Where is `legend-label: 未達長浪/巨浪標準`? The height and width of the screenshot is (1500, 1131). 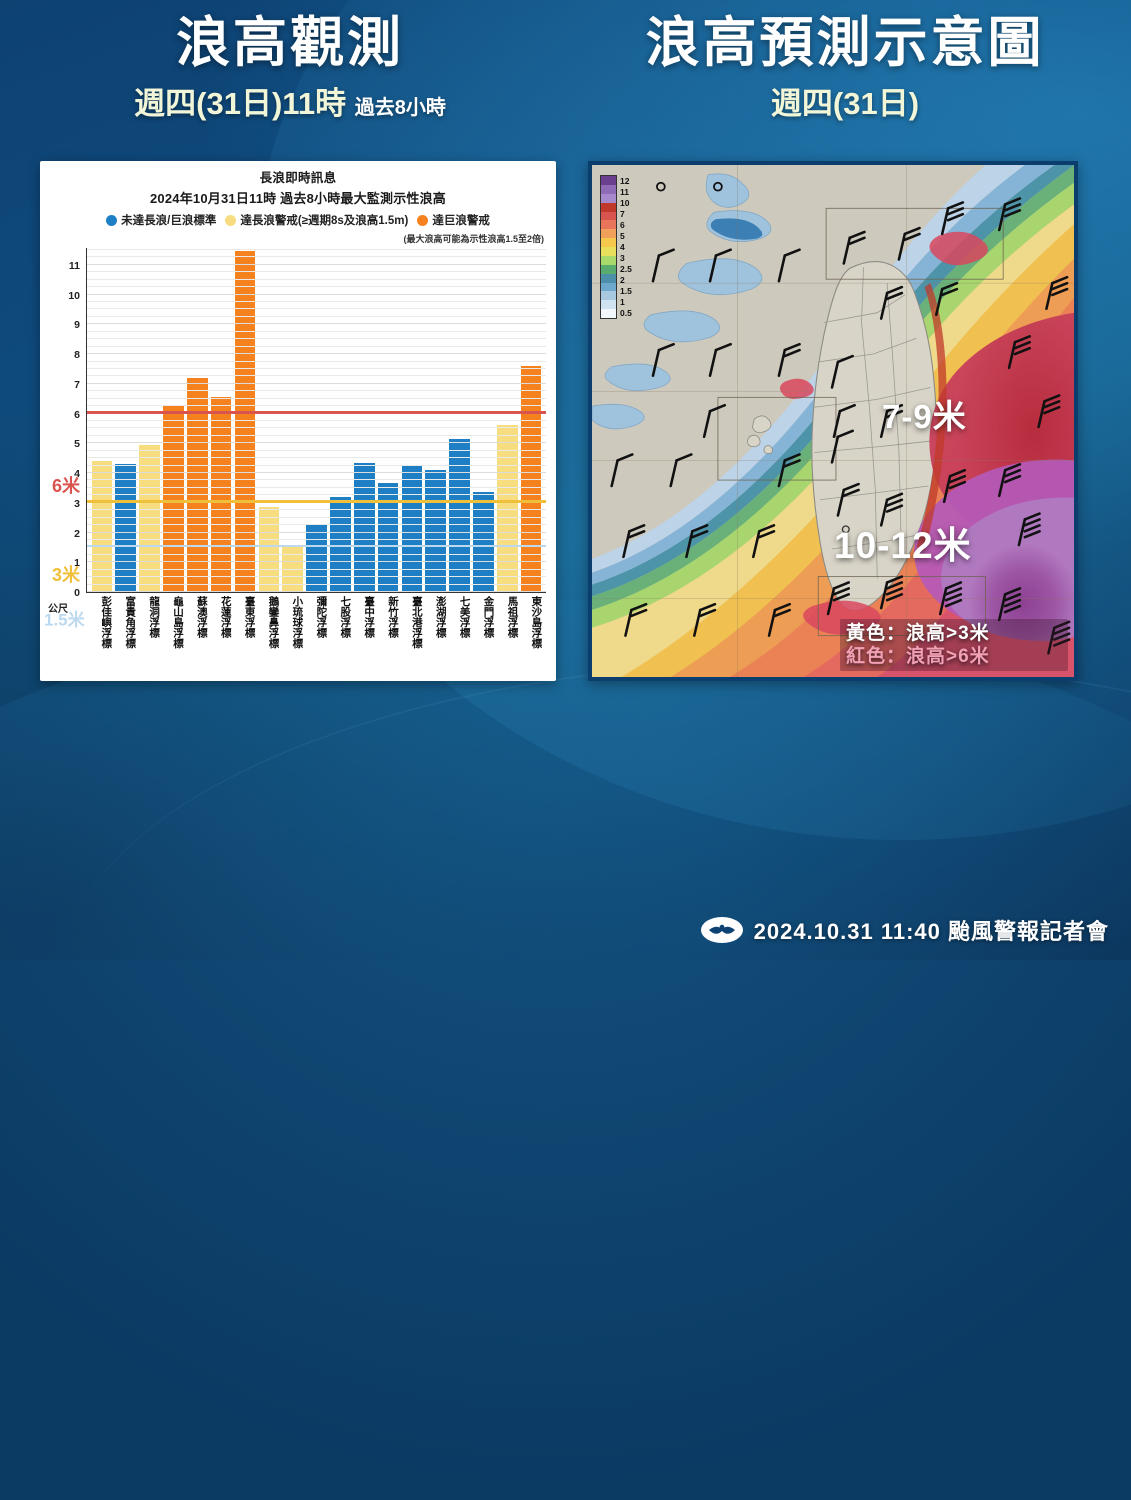 legend-label: 未達長浪/巨浪標準 is located at coordinates (169, 221).